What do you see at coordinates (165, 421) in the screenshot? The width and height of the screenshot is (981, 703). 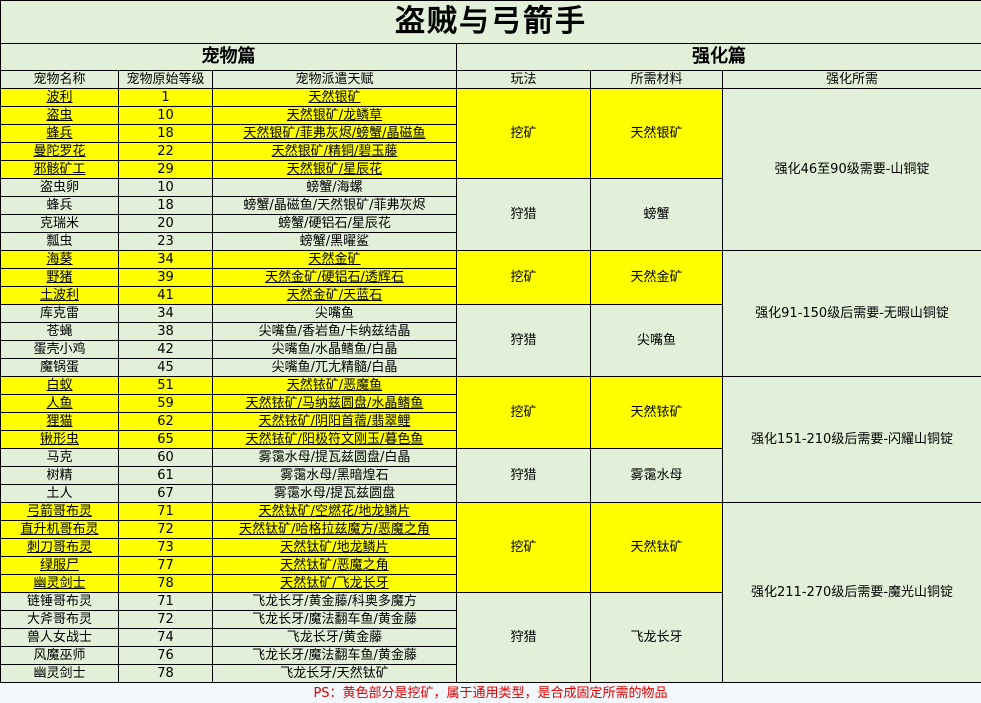 I see `pet-level: 62` at bounding box center [165, 421].